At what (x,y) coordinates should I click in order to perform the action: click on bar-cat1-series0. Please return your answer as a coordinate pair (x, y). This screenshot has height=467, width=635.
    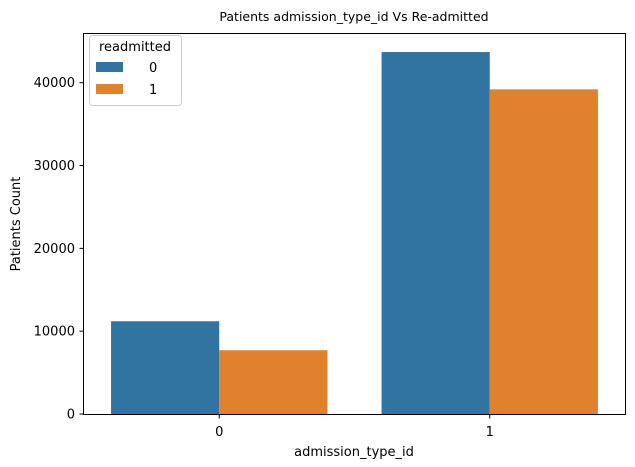
    Looking at the image, I should click on (435, 233).